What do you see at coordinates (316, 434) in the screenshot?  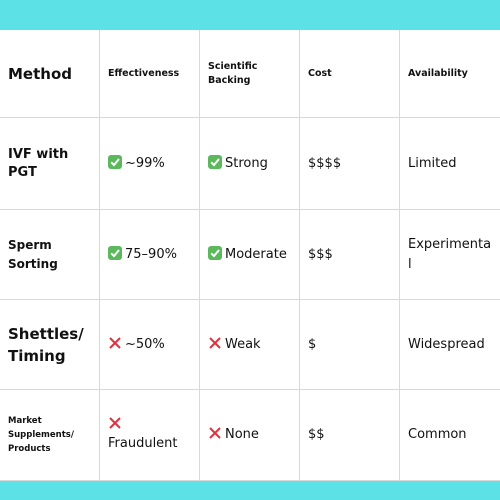 I see `cell-value: $$` at bounding box center [316, 434].